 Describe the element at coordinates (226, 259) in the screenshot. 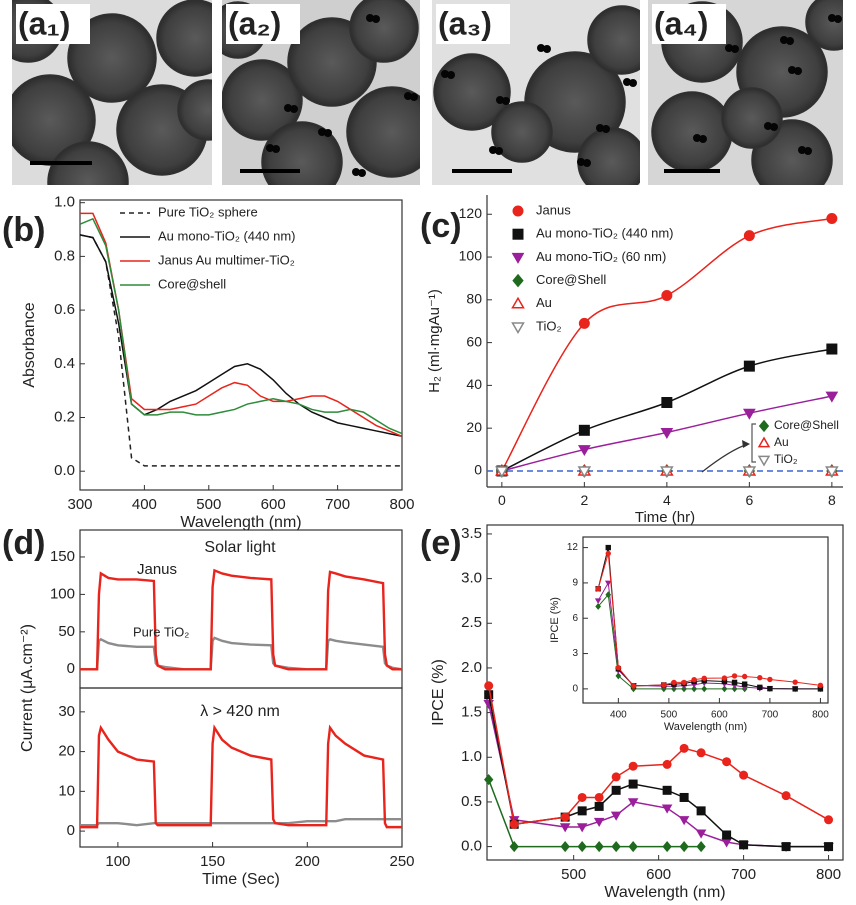

I see `legend-label: Janus Au multimer-TiO₂` at that location.